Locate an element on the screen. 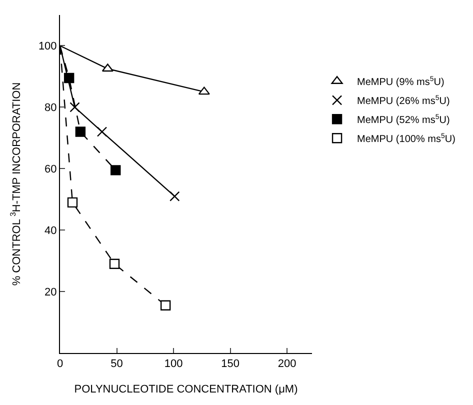 This screenshot has width=473, height=405. x-tick-label: 200 is located at coordinates (287, 364).